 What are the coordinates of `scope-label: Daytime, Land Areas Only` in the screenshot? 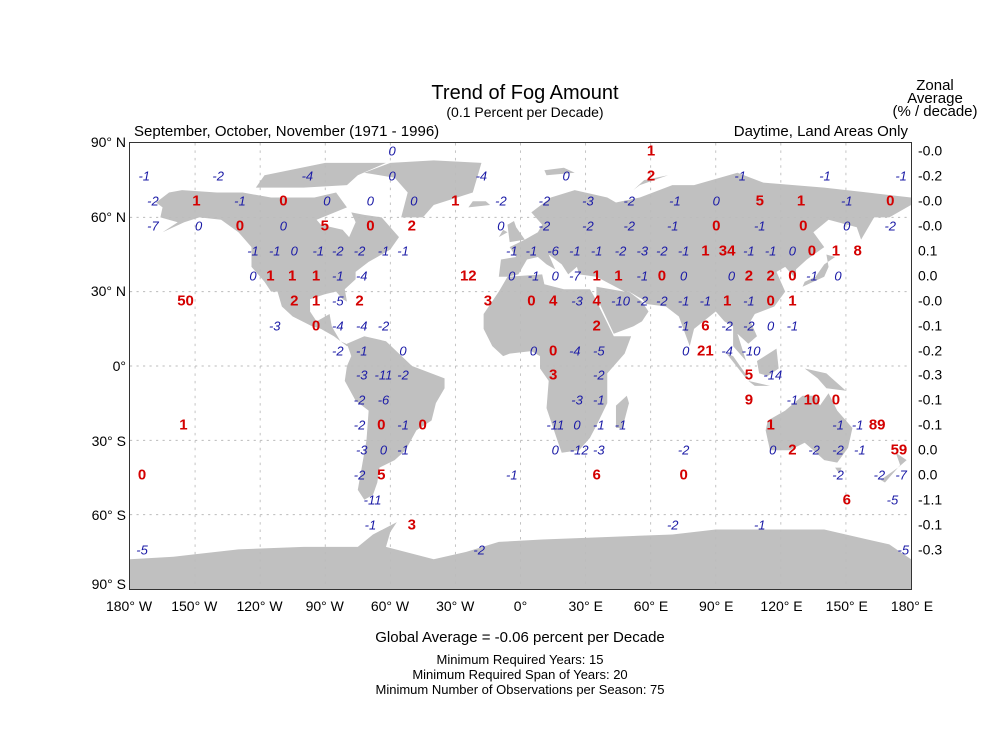 It's located at (820, 131).